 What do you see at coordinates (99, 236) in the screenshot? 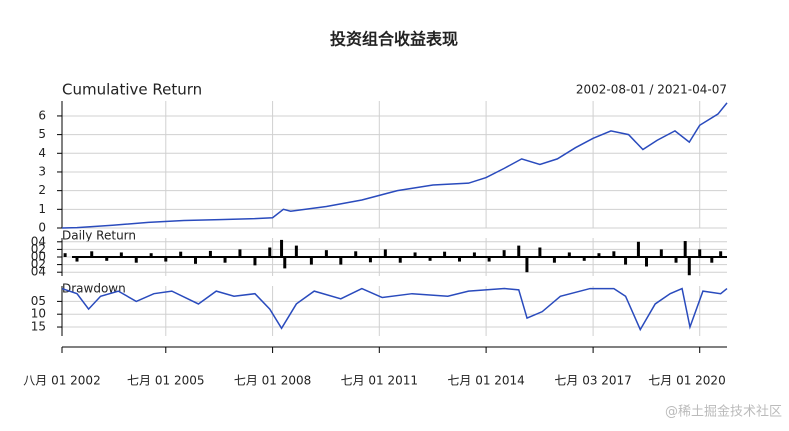
I see `panel-title: Daily Return` at bounding box center [99, 236].